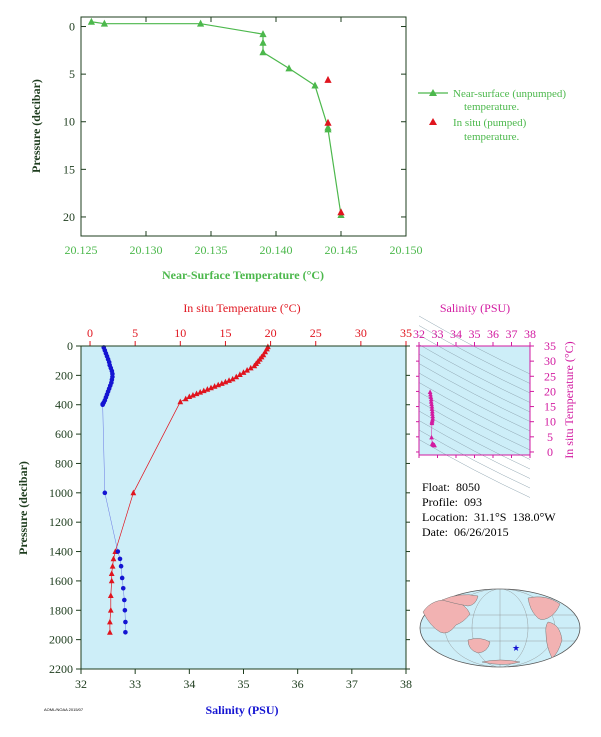  What do you see at coordinates (298, 684) in the screenshot?
I see `salinity-tick-label: 36` at bounding box center [298, 684].